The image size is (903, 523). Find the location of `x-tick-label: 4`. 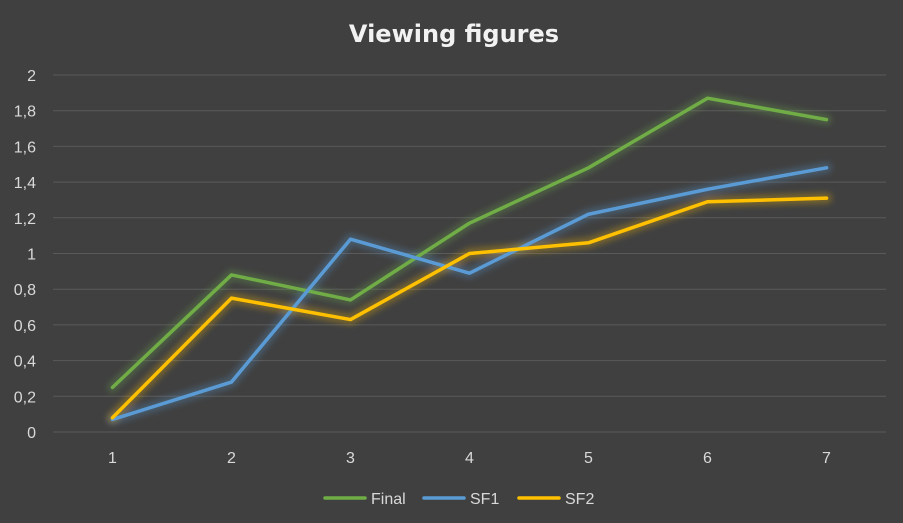

x-tick-label: 4 is located at coordinates (469, 458).